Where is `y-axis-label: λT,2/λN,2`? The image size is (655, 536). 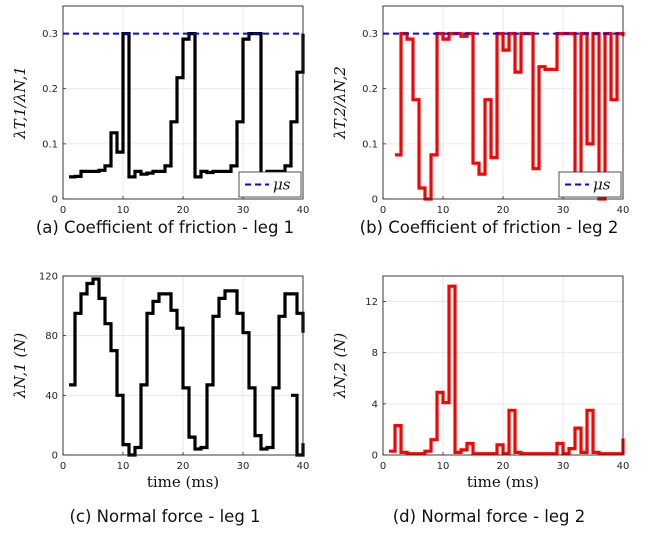 y-axis-label: λT,2/λN,2 is located at coordinates (340, 103).